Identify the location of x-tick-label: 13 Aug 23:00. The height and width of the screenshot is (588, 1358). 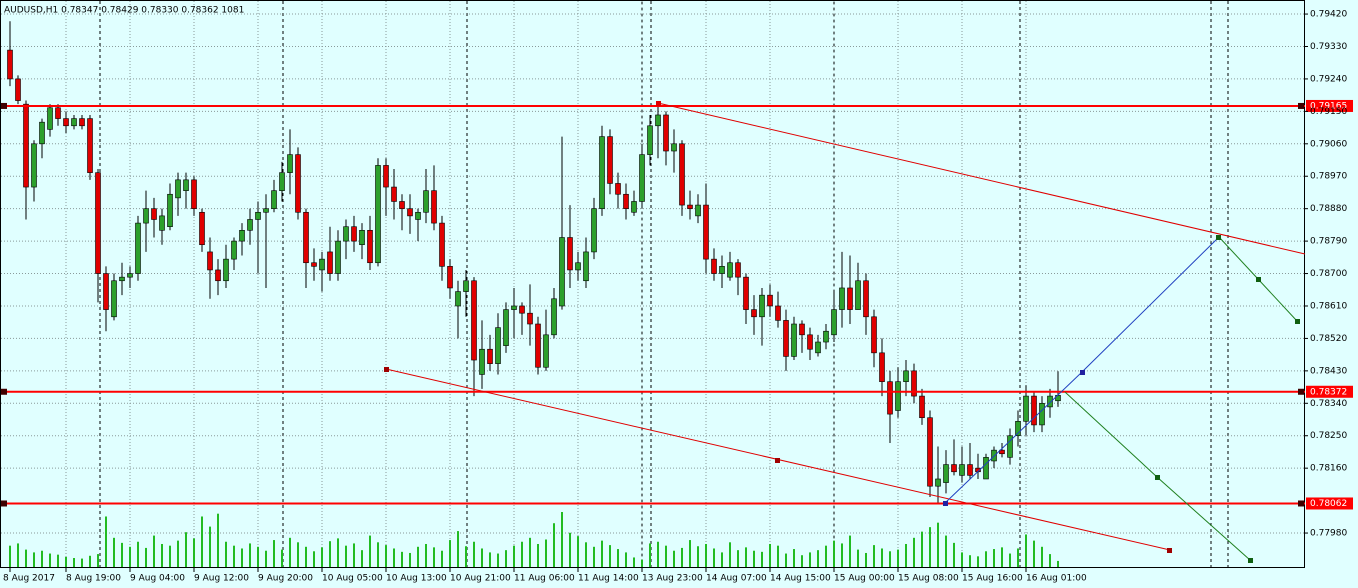
(672, 579).